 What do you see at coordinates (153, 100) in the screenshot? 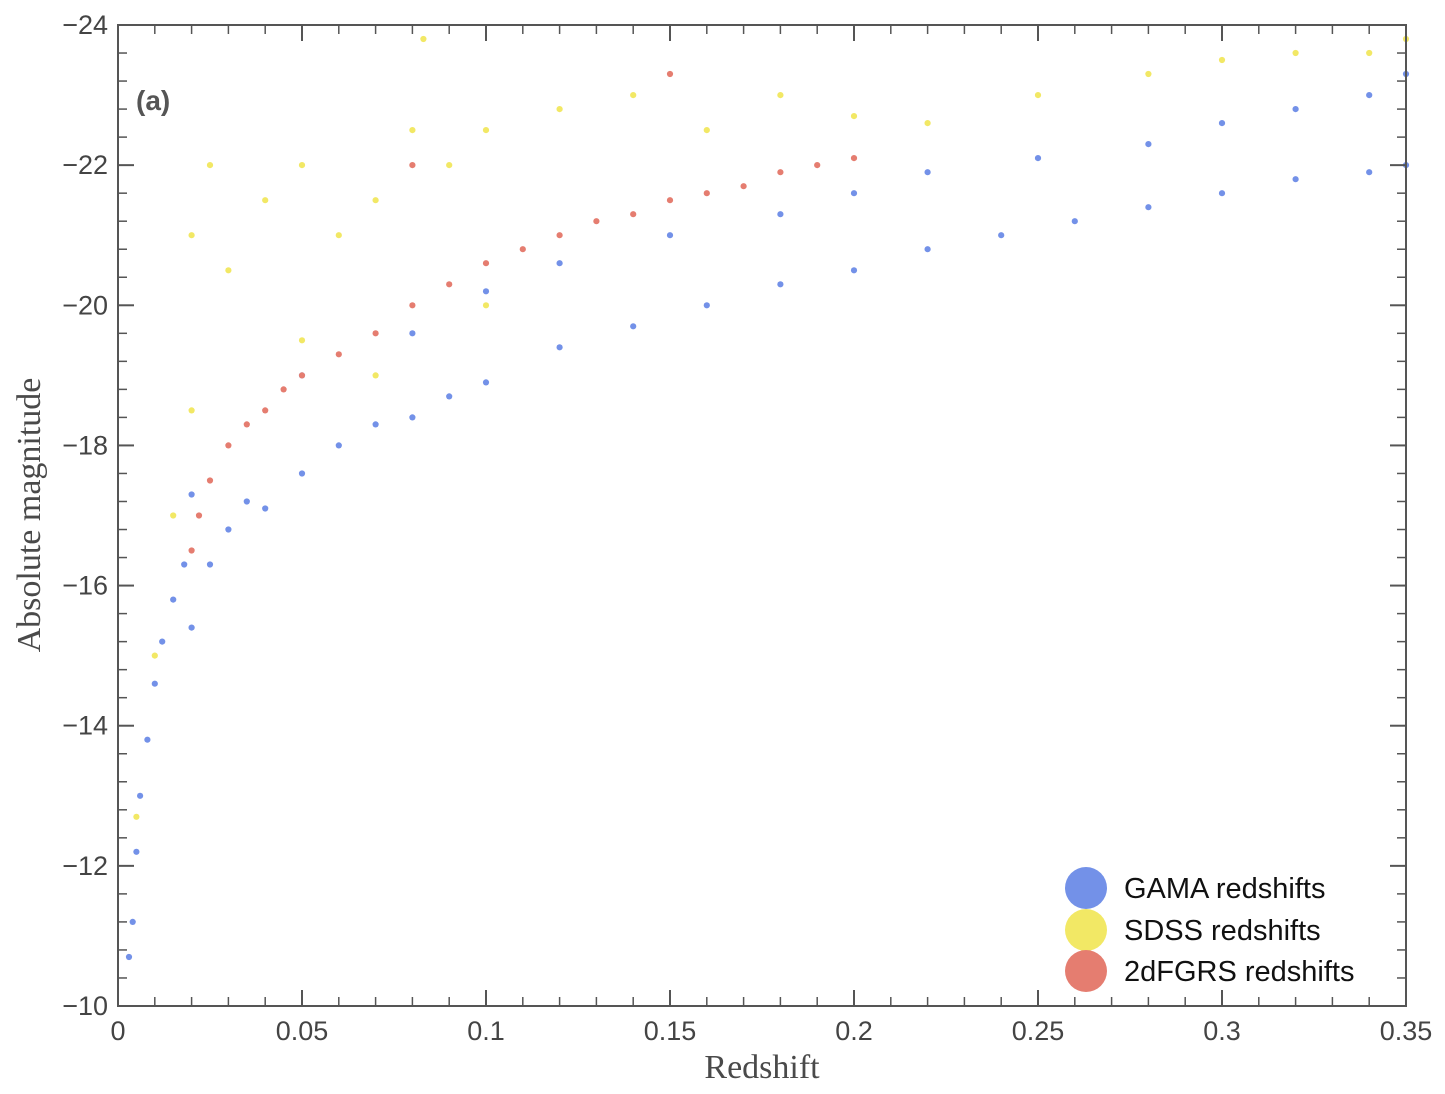
I see `panel-label: (a)` at bounding box center [153, 100].